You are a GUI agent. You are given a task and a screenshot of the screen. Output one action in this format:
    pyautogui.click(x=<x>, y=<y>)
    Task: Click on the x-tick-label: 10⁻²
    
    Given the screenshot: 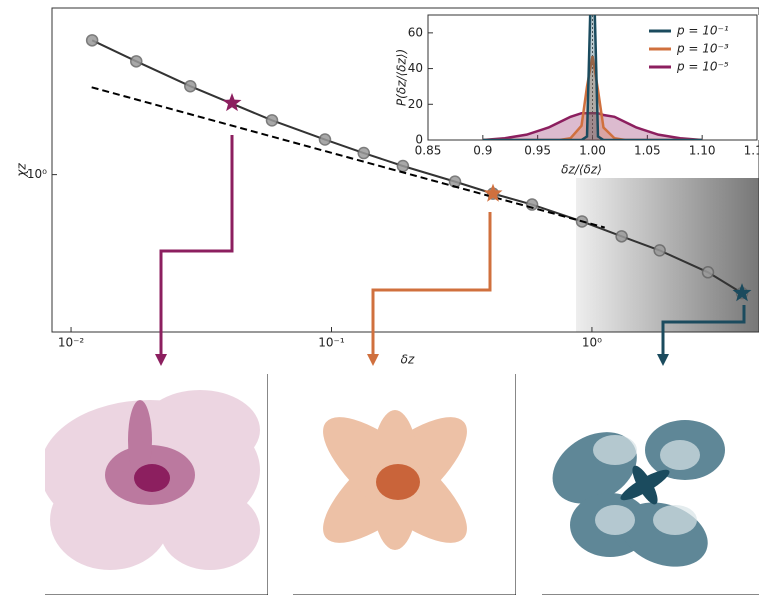 What is the action you would take?
    pyautogui.click(x=71, y=343)
    